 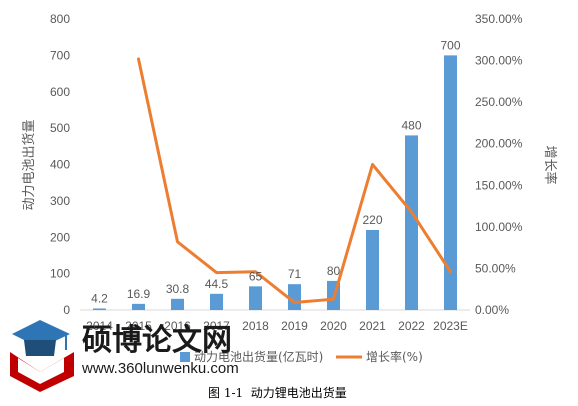 I want to click on legend: 动力电池出货量(亿瓦时) 增长率(%), so click(x=301, y=356).